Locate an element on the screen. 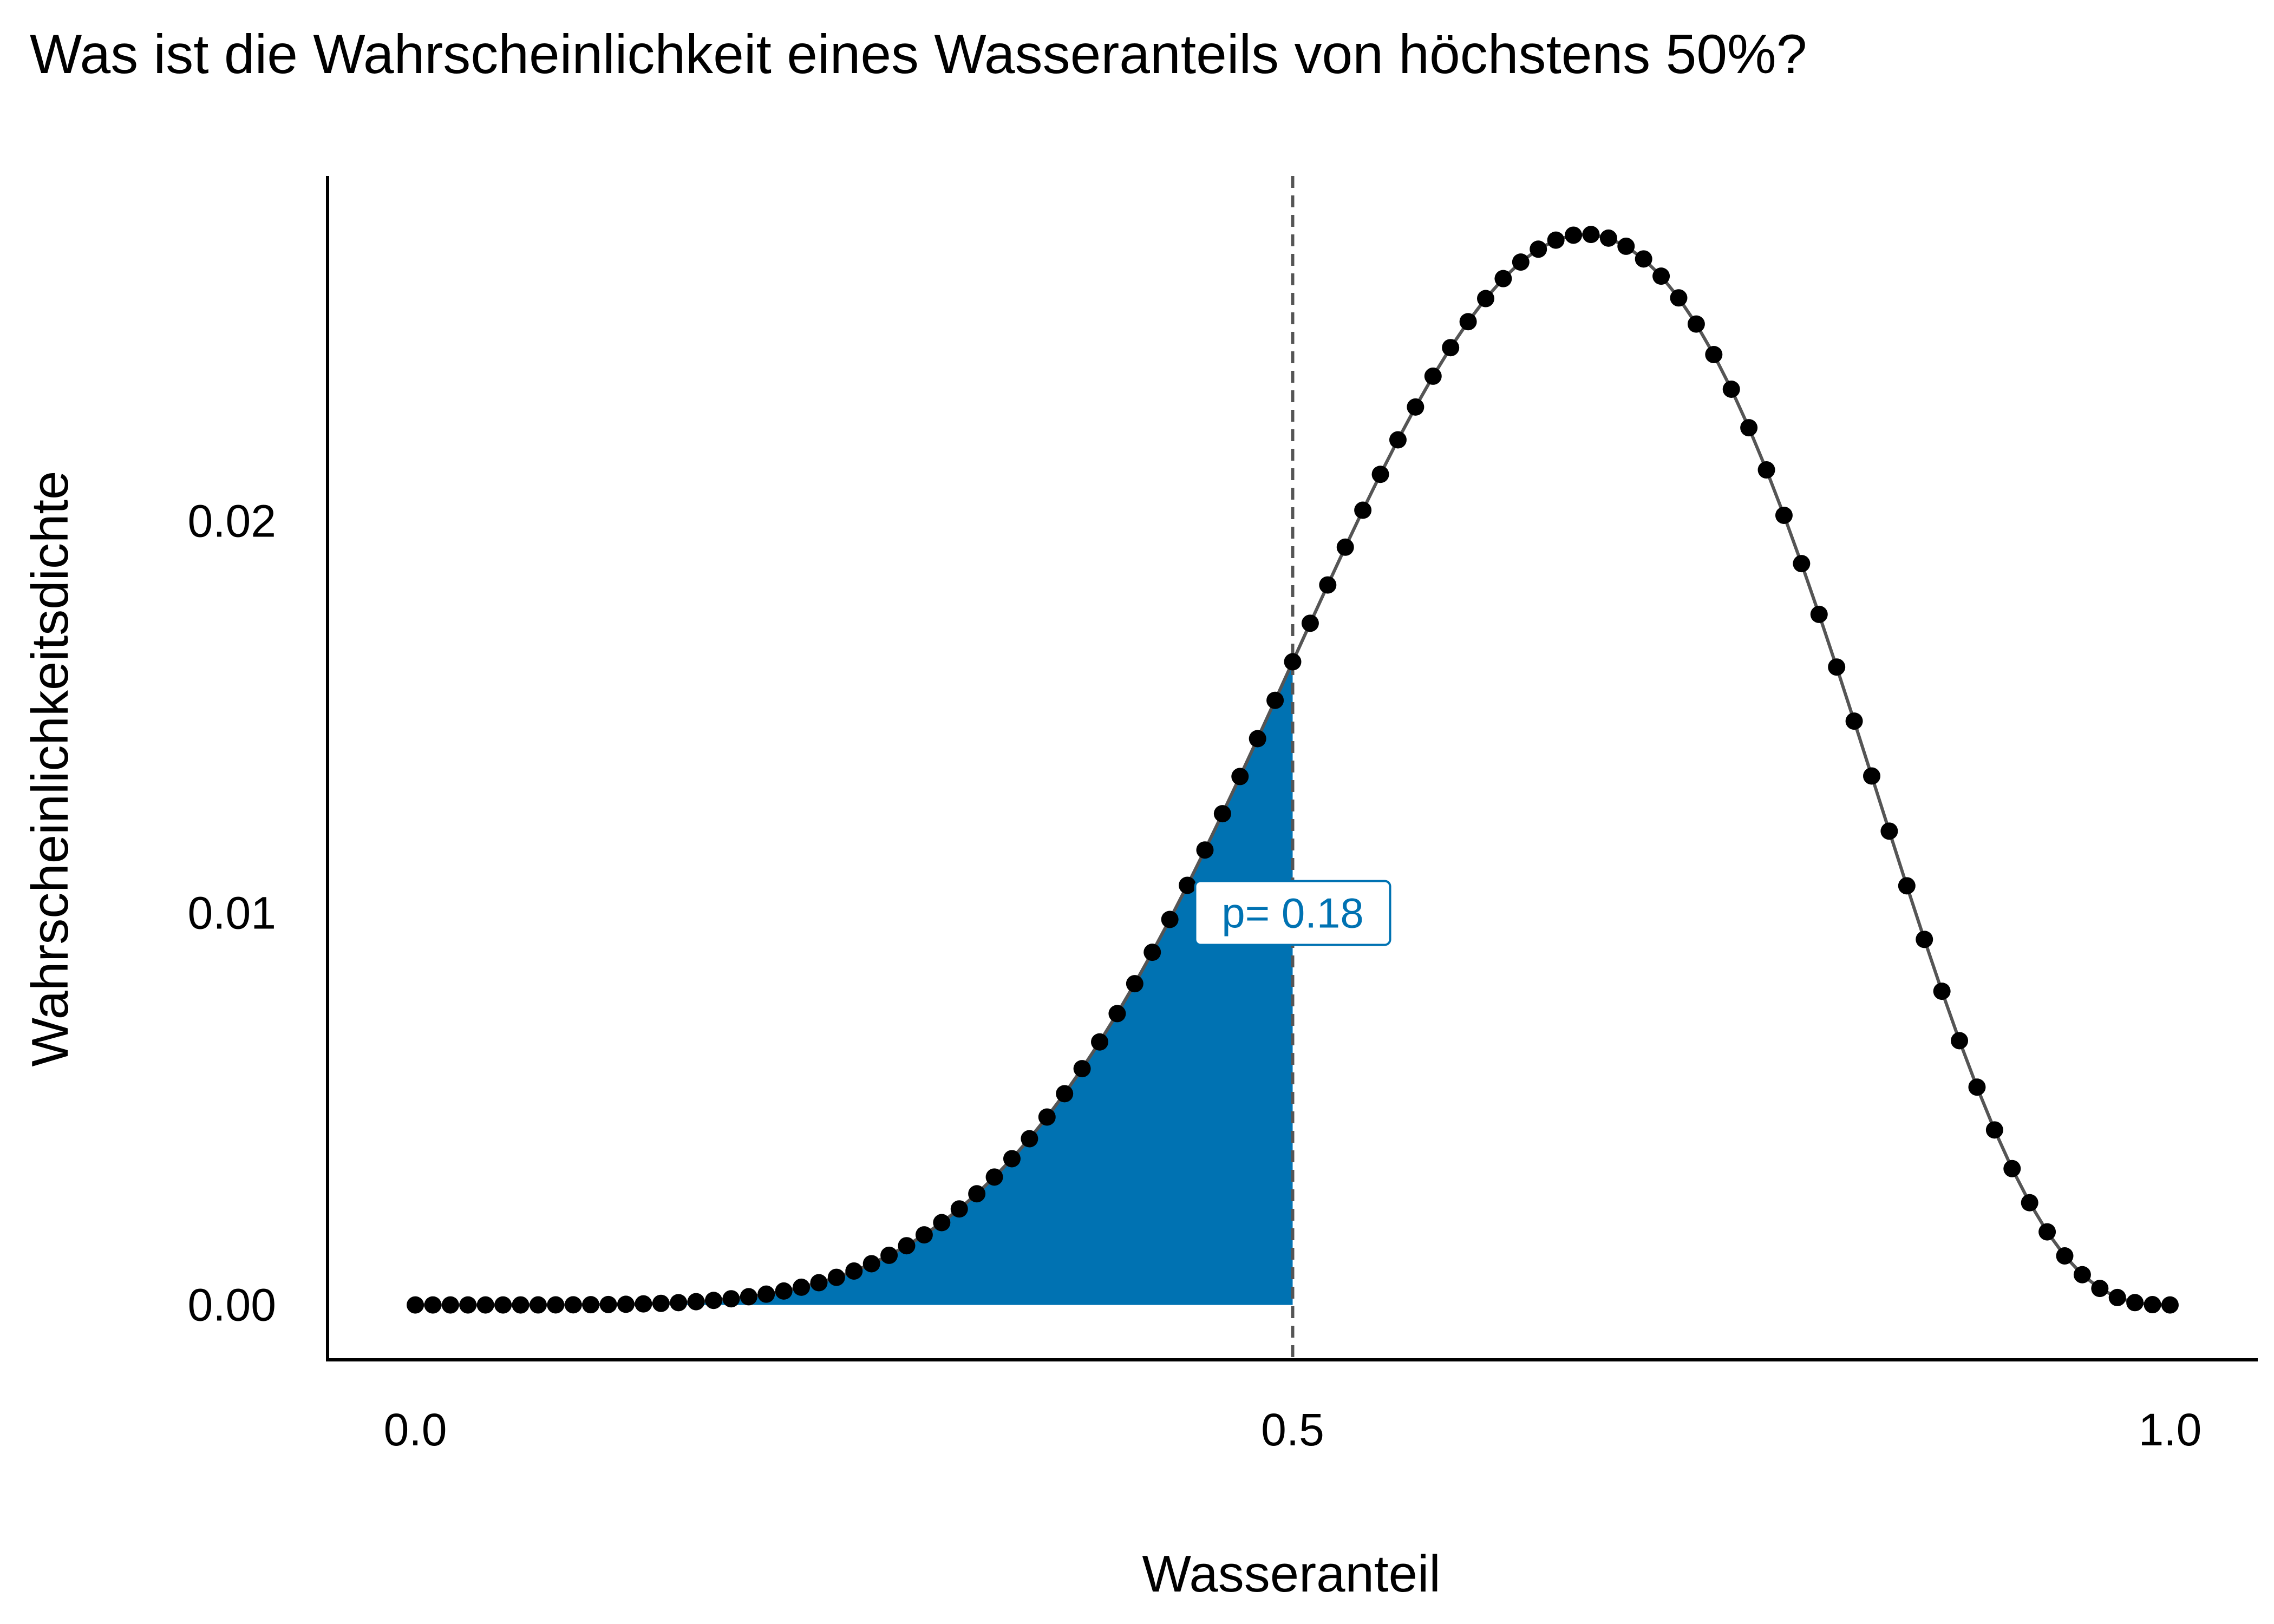  annotation-box is located at coordinates (1292, 913).